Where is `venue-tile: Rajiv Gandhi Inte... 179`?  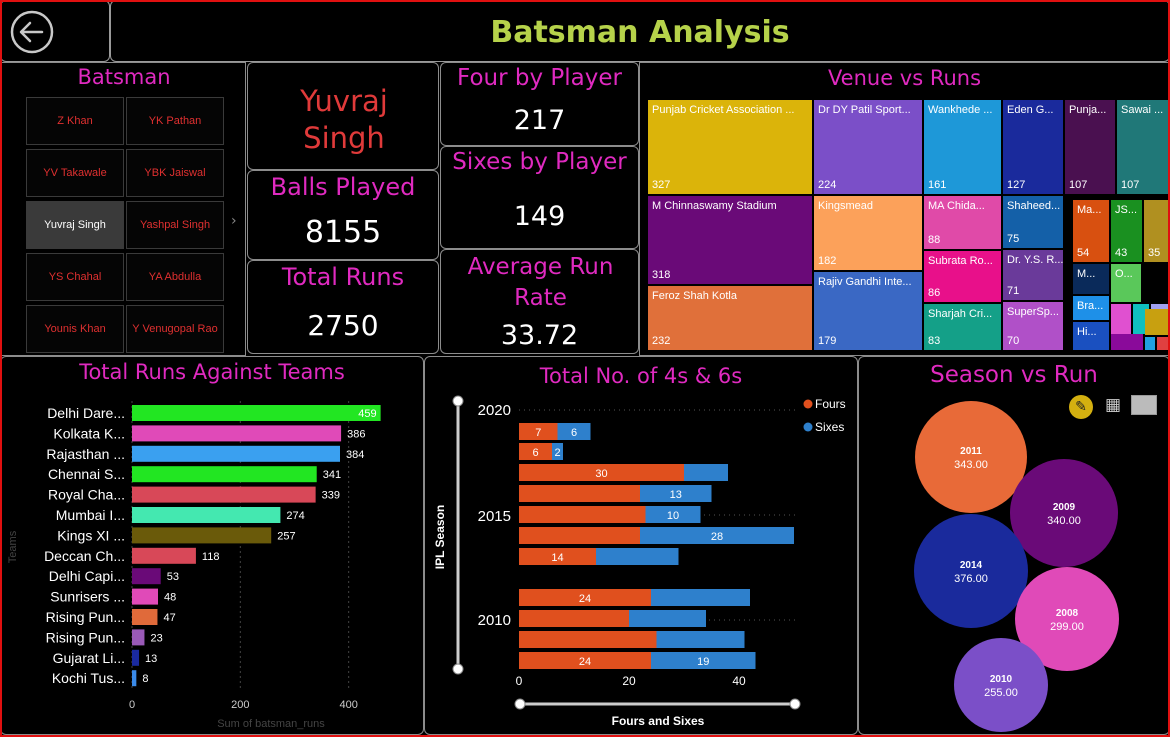
venue-tile: Rajiv Gandhi Inte... 179 is located at coordinates (868, 311).